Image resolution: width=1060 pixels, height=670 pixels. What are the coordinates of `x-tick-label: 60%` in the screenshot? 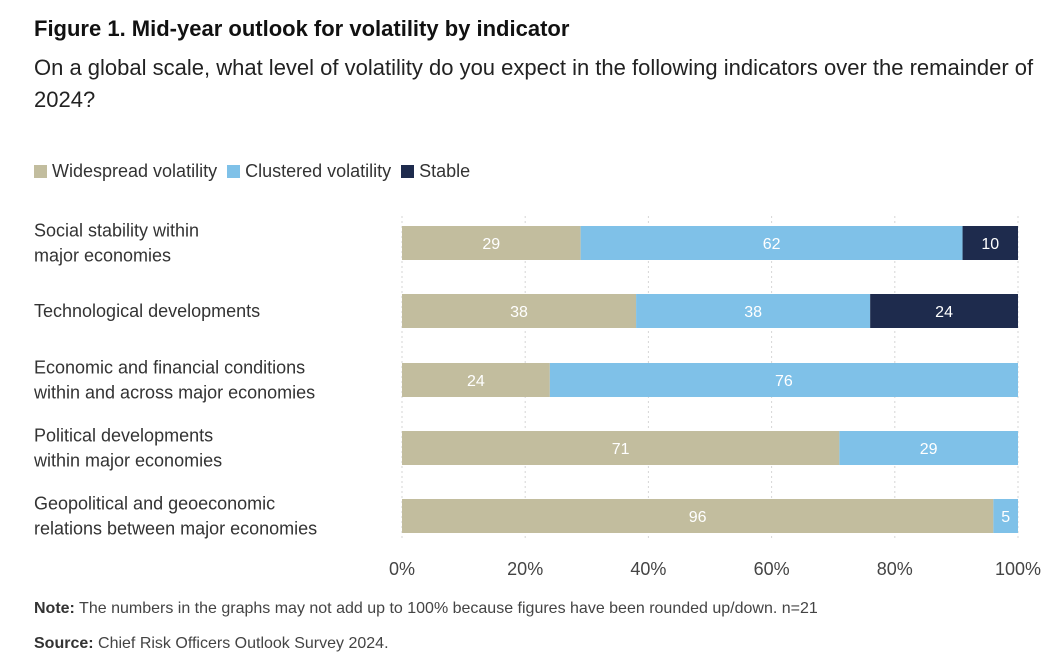 It's located at (772, 569).